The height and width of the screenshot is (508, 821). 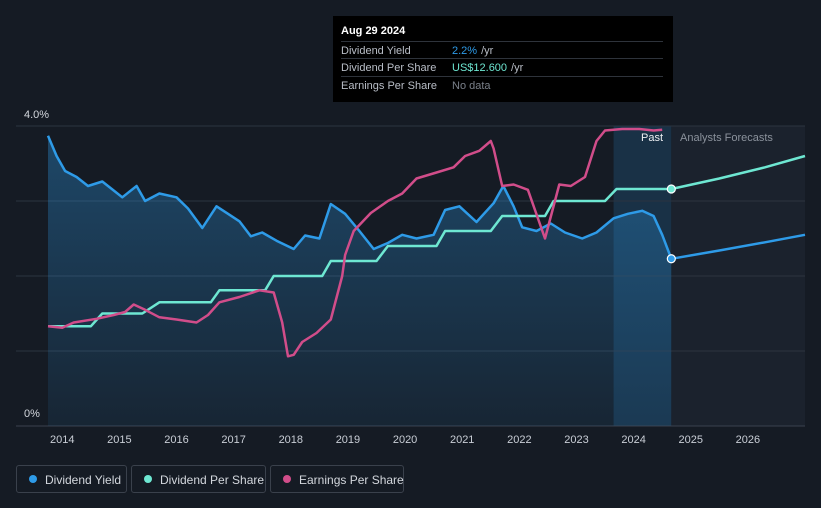 I want to click on tooltip-row-dividend-yield: Dividend Yield 2.2%/yr, so click(x=502, y=50).